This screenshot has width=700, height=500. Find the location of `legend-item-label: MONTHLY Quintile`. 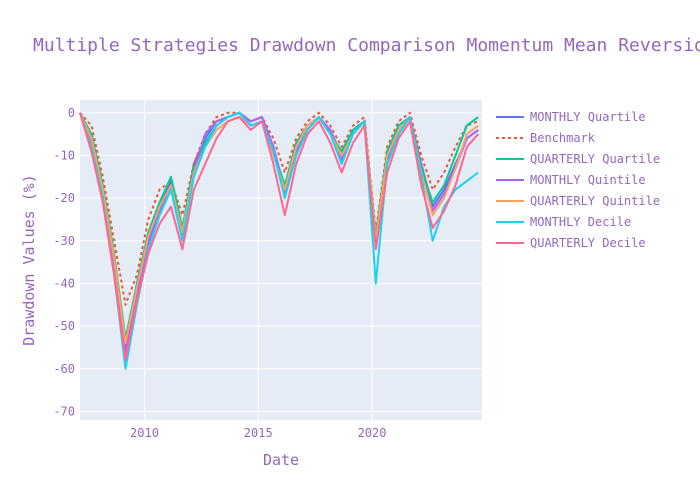

legend-item-label: MONTHLY Quintile is located at coordinates (588, 180).